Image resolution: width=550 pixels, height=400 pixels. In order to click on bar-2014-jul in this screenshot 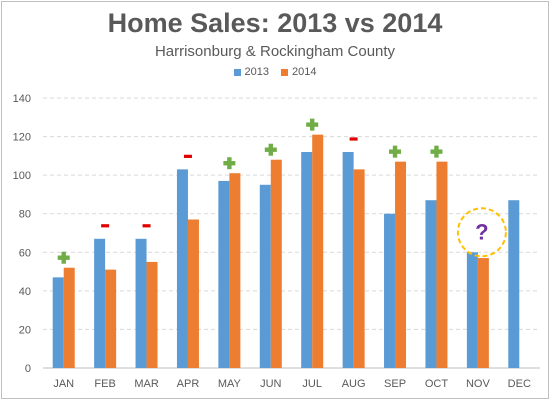, I will do `click(318, 251)`.